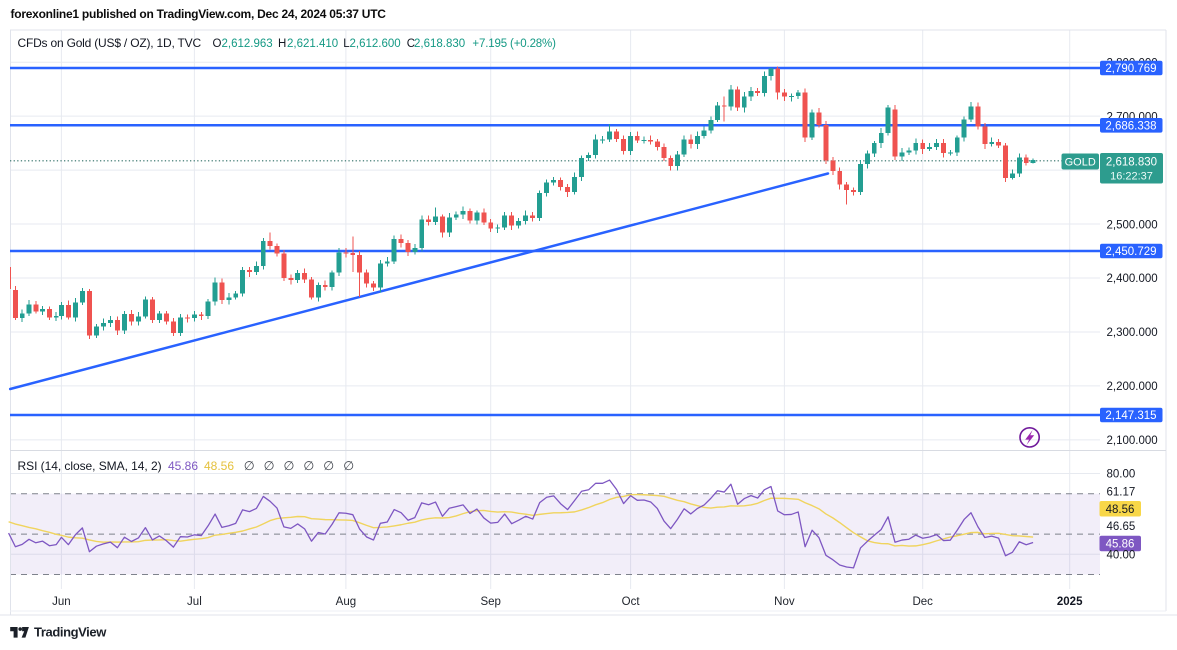  What do you see at coordinates (61, 602) in the screenshot?
I see `svg-text: Jun` at bounding box center [61, 602].